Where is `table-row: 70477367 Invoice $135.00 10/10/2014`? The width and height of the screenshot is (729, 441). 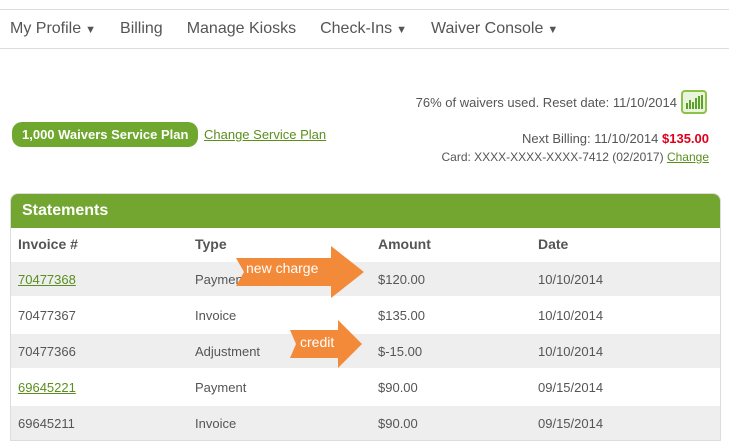 table-row: 70477367 Invoice $135.00 10/10/2014 is located at coordinates (365, 316).